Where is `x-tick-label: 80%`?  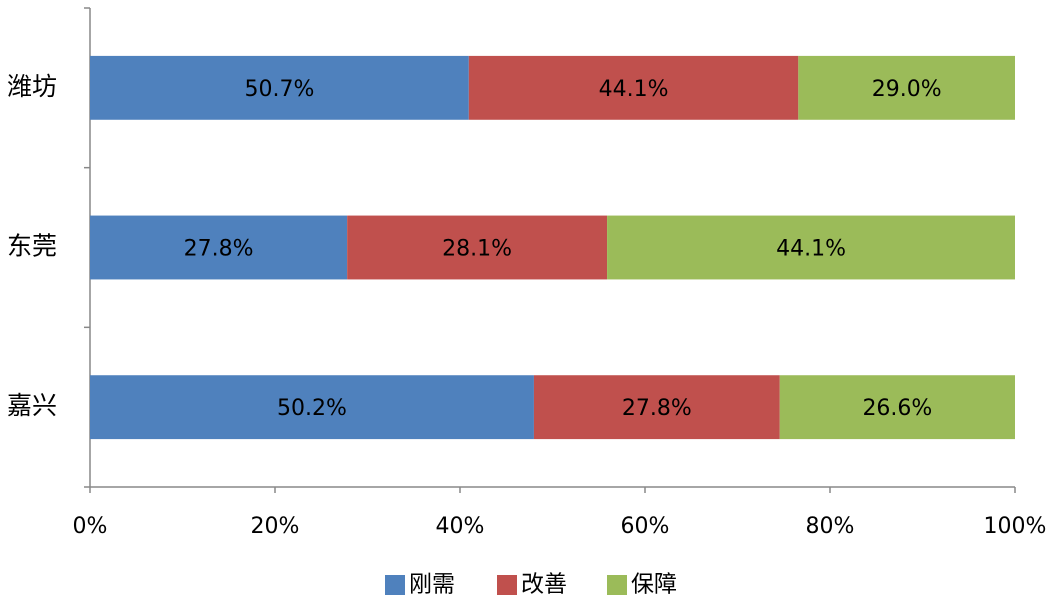 x-tick-label: 80% is located at coordinates (830, 526).